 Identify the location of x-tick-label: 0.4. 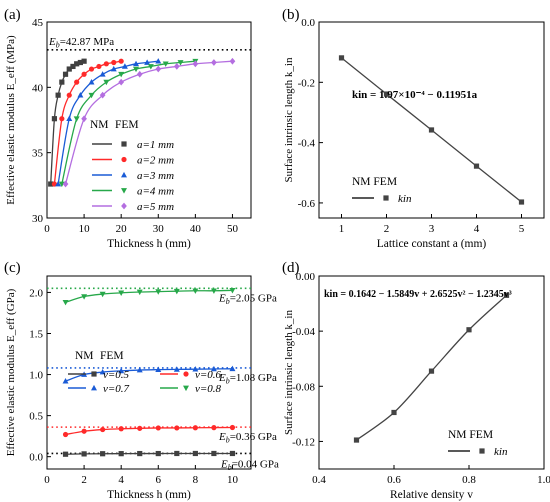
(319, 480).